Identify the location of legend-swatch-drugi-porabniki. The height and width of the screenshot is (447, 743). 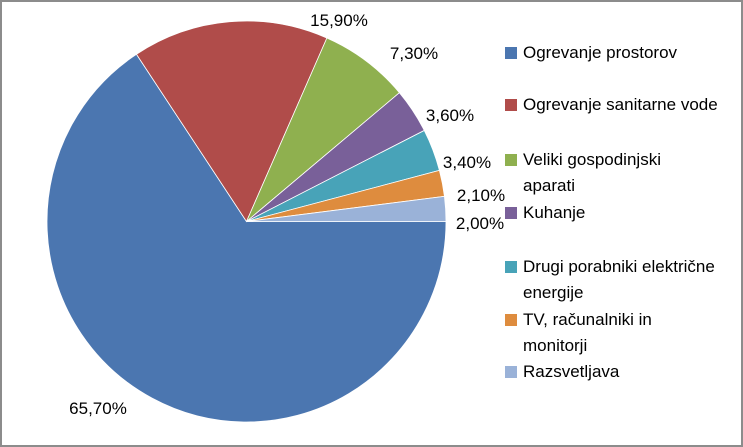
(511, 267).